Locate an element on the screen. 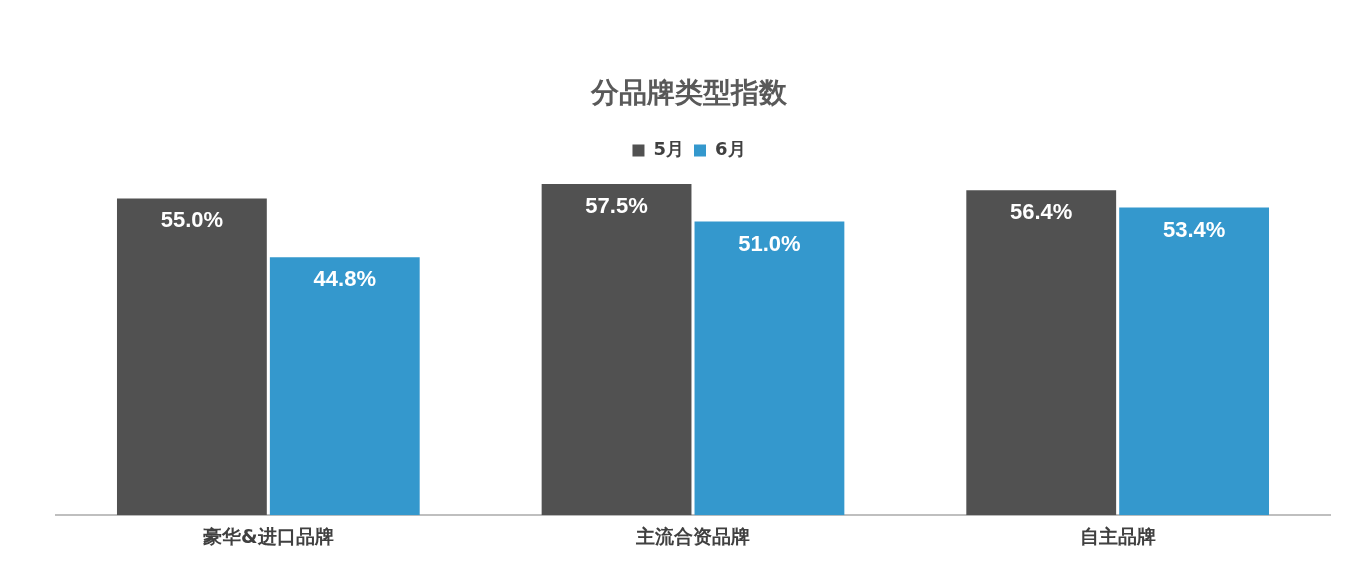 This screenshot has width=1368, height=570. x-tick-label: 豪华&进口品牌 is located at coordinates (268, 535).